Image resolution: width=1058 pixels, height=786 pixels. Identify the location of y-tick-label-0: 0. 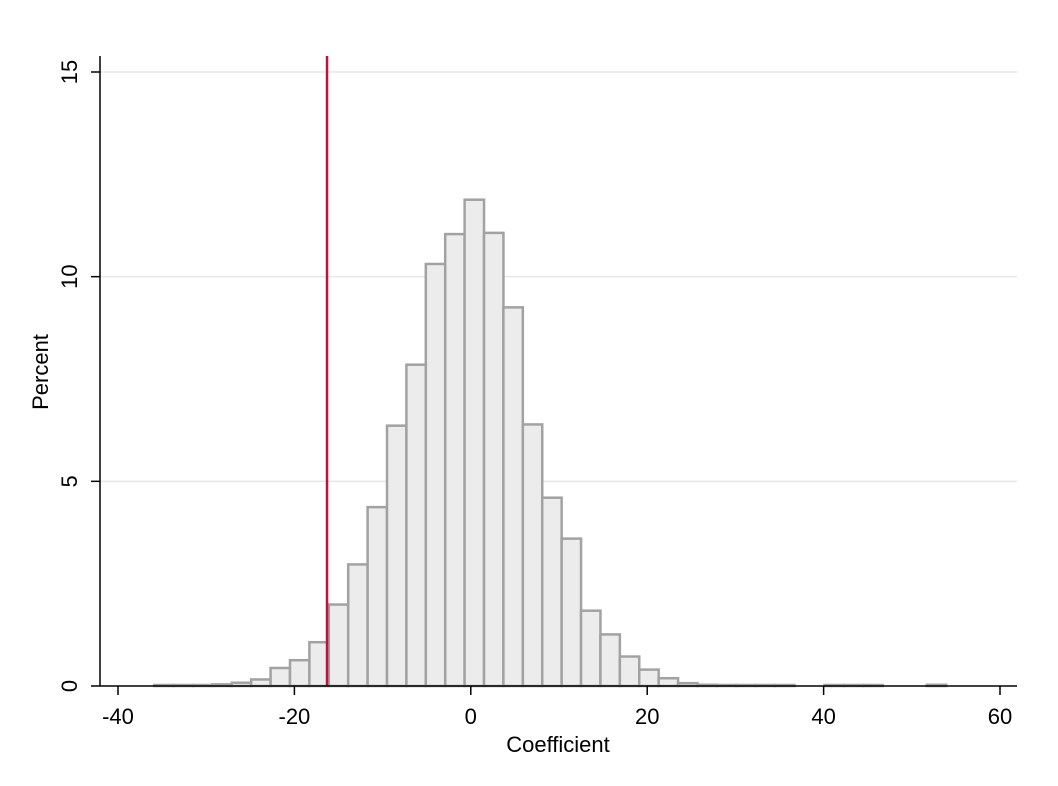
(69, 686).